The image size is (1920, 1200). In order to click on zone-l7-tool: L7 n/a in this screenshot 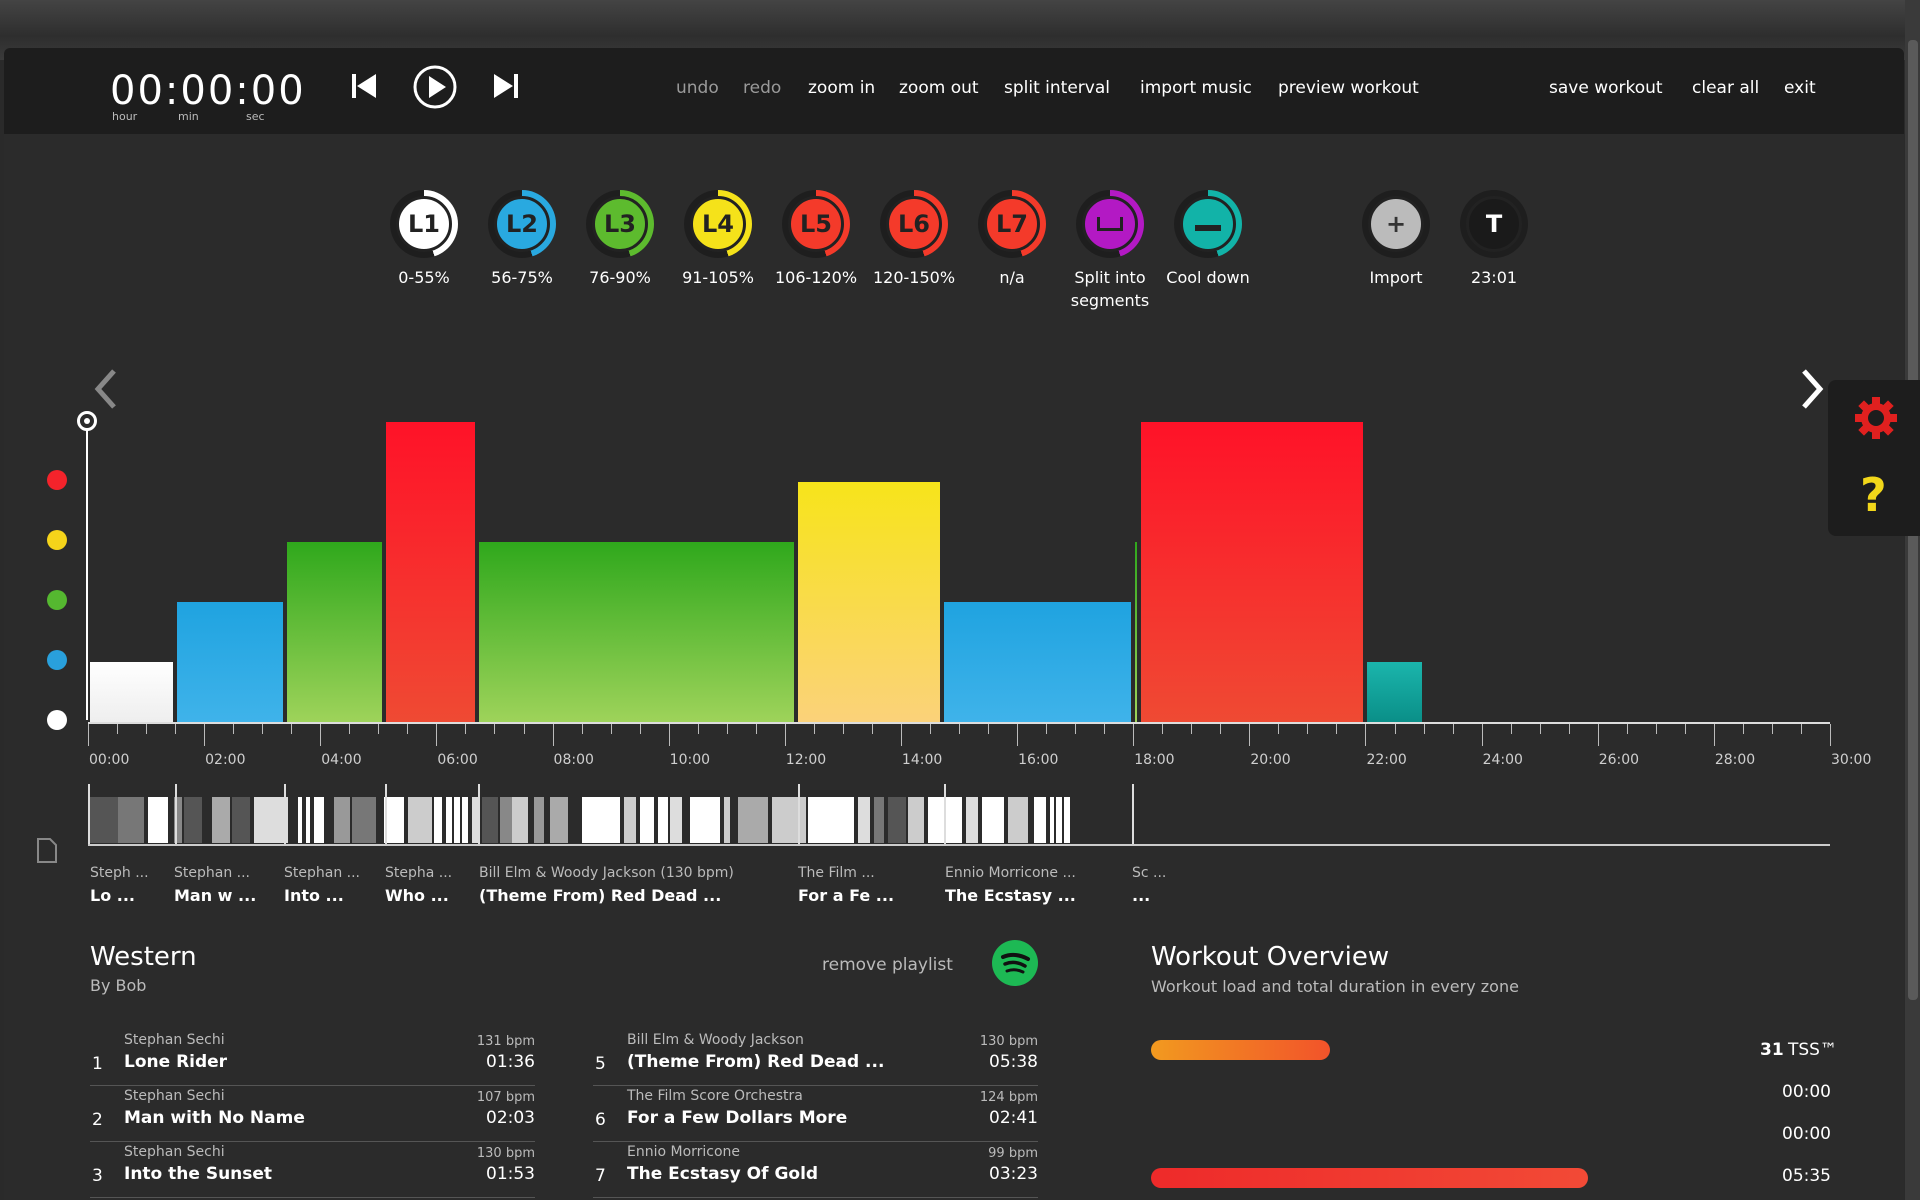, I will do `click(1012, 239)`.